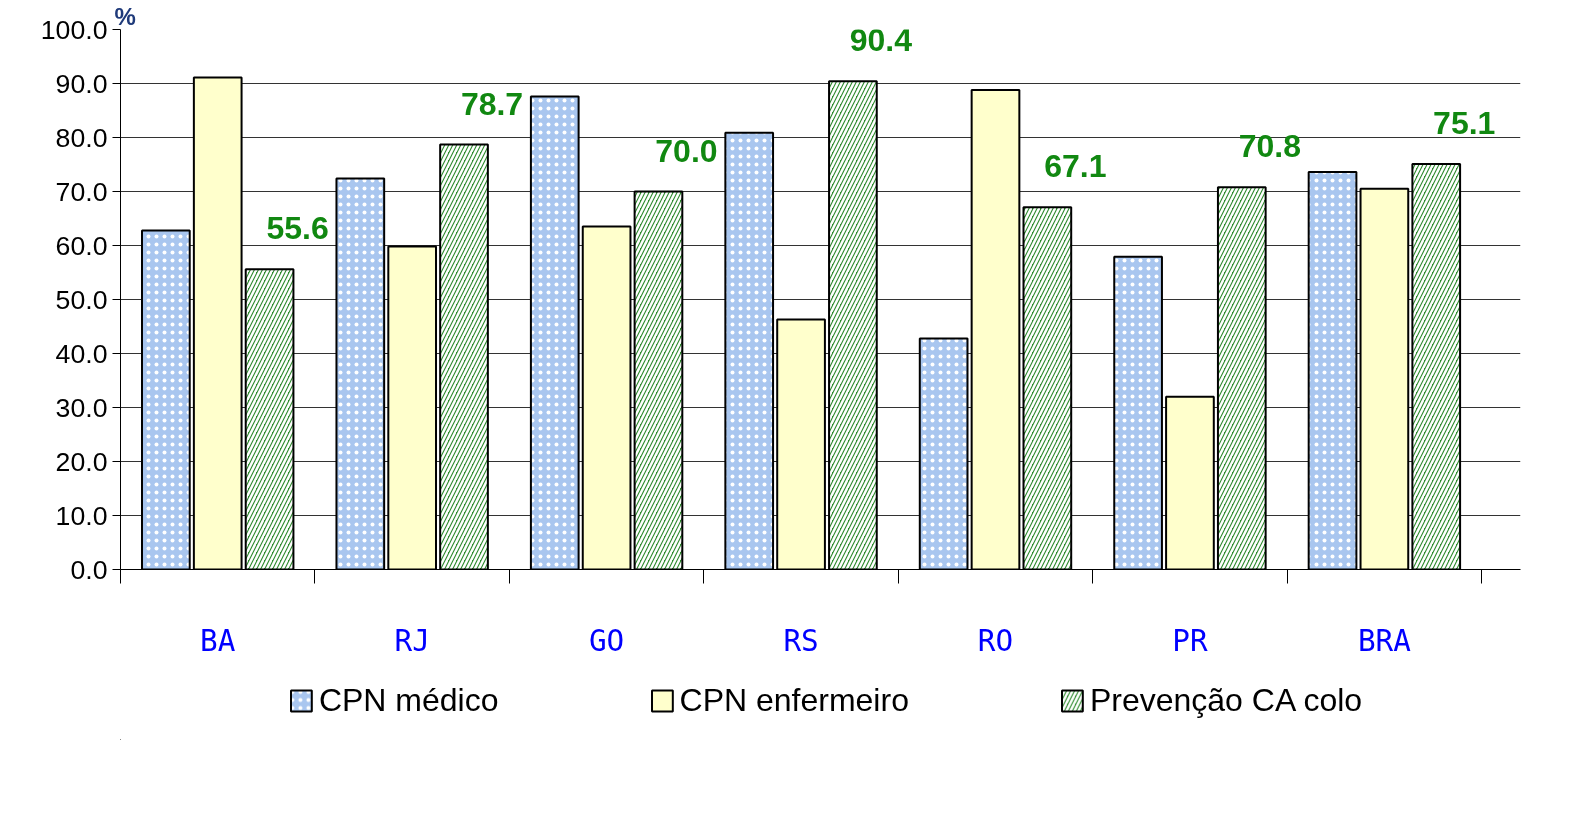 This screenshot has height=835, width=1579. Describe the element at coordinates (794, 700) in the screenshot. I see `legend-label: CPN enfermeiro` at that location.